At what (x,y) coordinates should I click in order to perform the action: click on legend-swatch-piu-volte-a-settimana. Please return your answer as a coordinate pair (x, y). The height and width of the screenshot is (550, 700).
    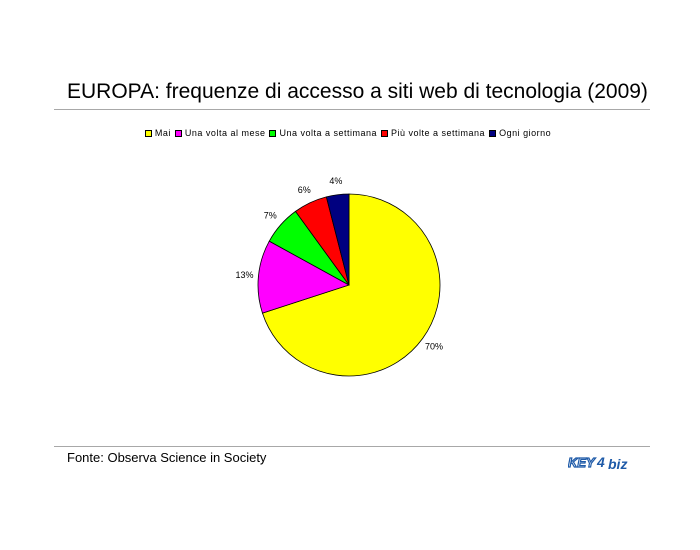
    Looking at the image, I should click on (385, 133).